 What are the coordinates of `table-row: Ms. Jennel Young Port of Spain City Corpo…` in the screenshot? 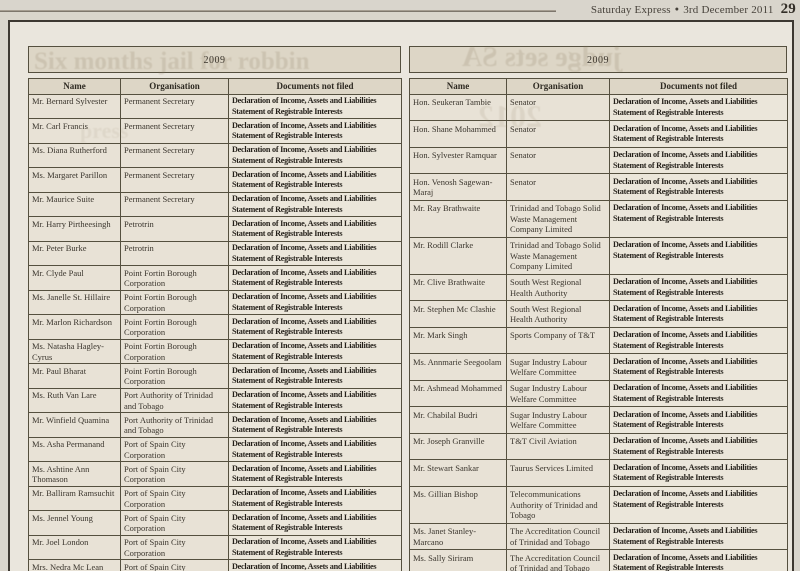 It's located at (215, 523).